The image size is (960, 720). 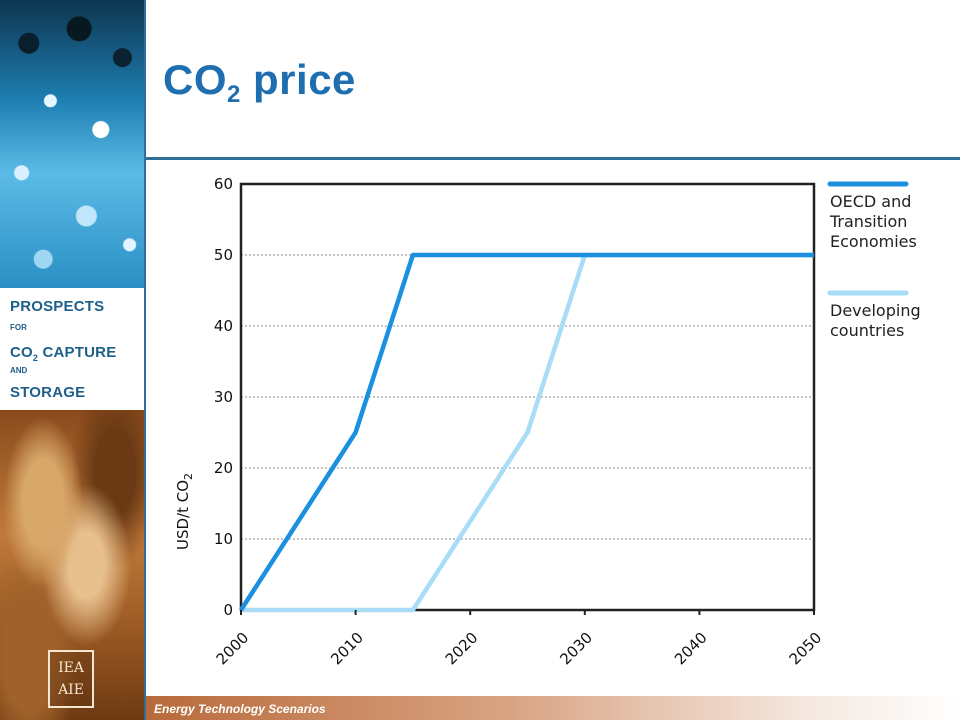 What do you see at coordinates (233, 649) in the screenshot?
I see `x-tick-2000: 2000` at bounding box center [233, 649].